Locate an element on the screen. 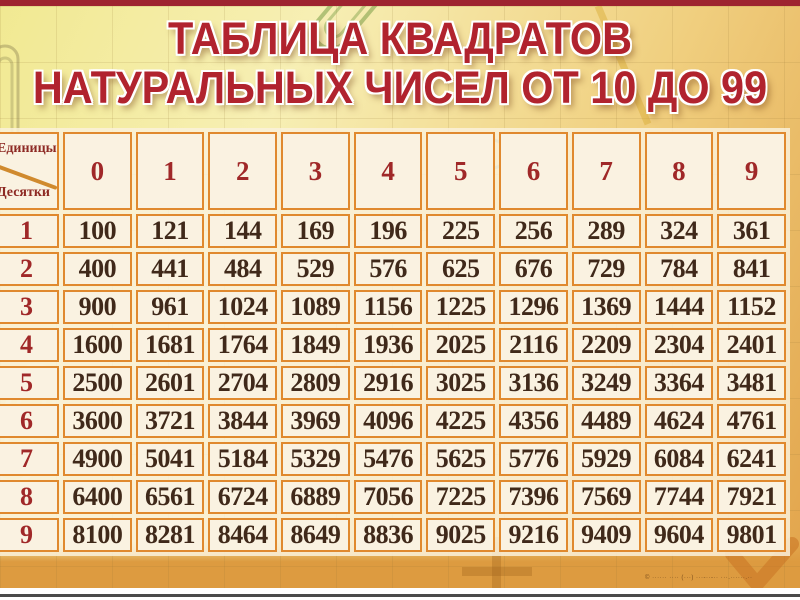  square-cell: 8100 is located at coordinates (97, 535).